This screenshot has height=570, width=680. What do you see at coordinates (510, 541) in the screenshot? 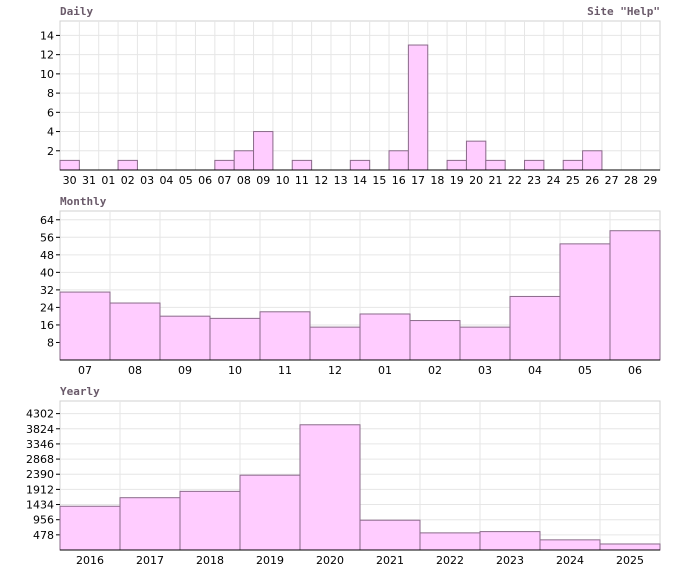
I see `bar-2023` at bounding box center [510, 541].